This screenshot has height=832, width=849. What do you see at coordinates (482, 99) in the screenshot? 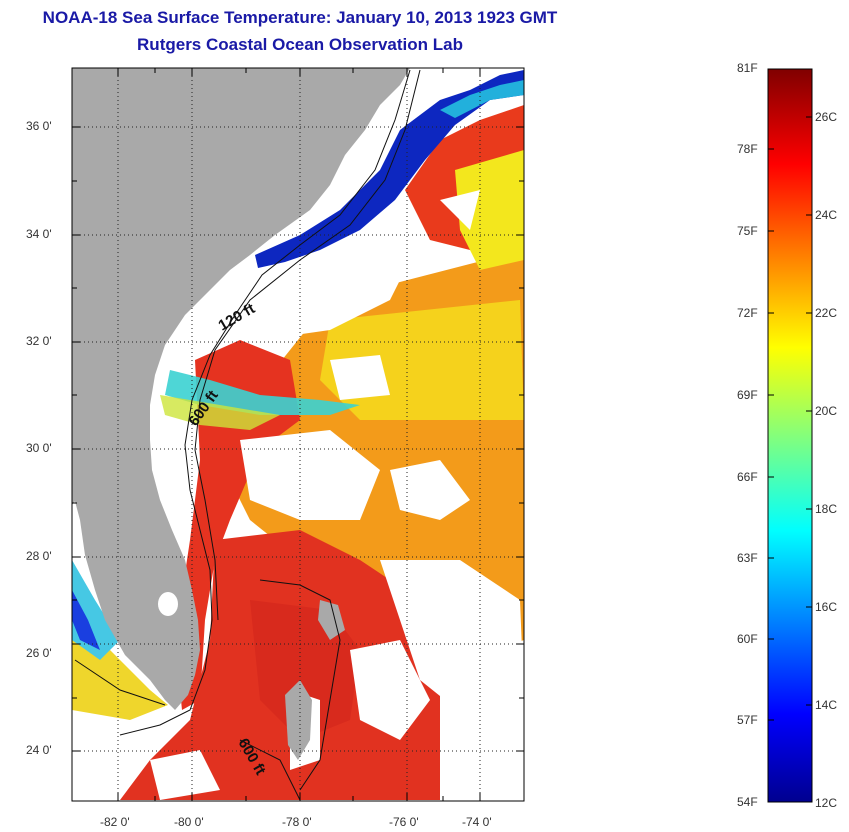
I see `shelf-cyan-edge` at bounding box center [482, 99].